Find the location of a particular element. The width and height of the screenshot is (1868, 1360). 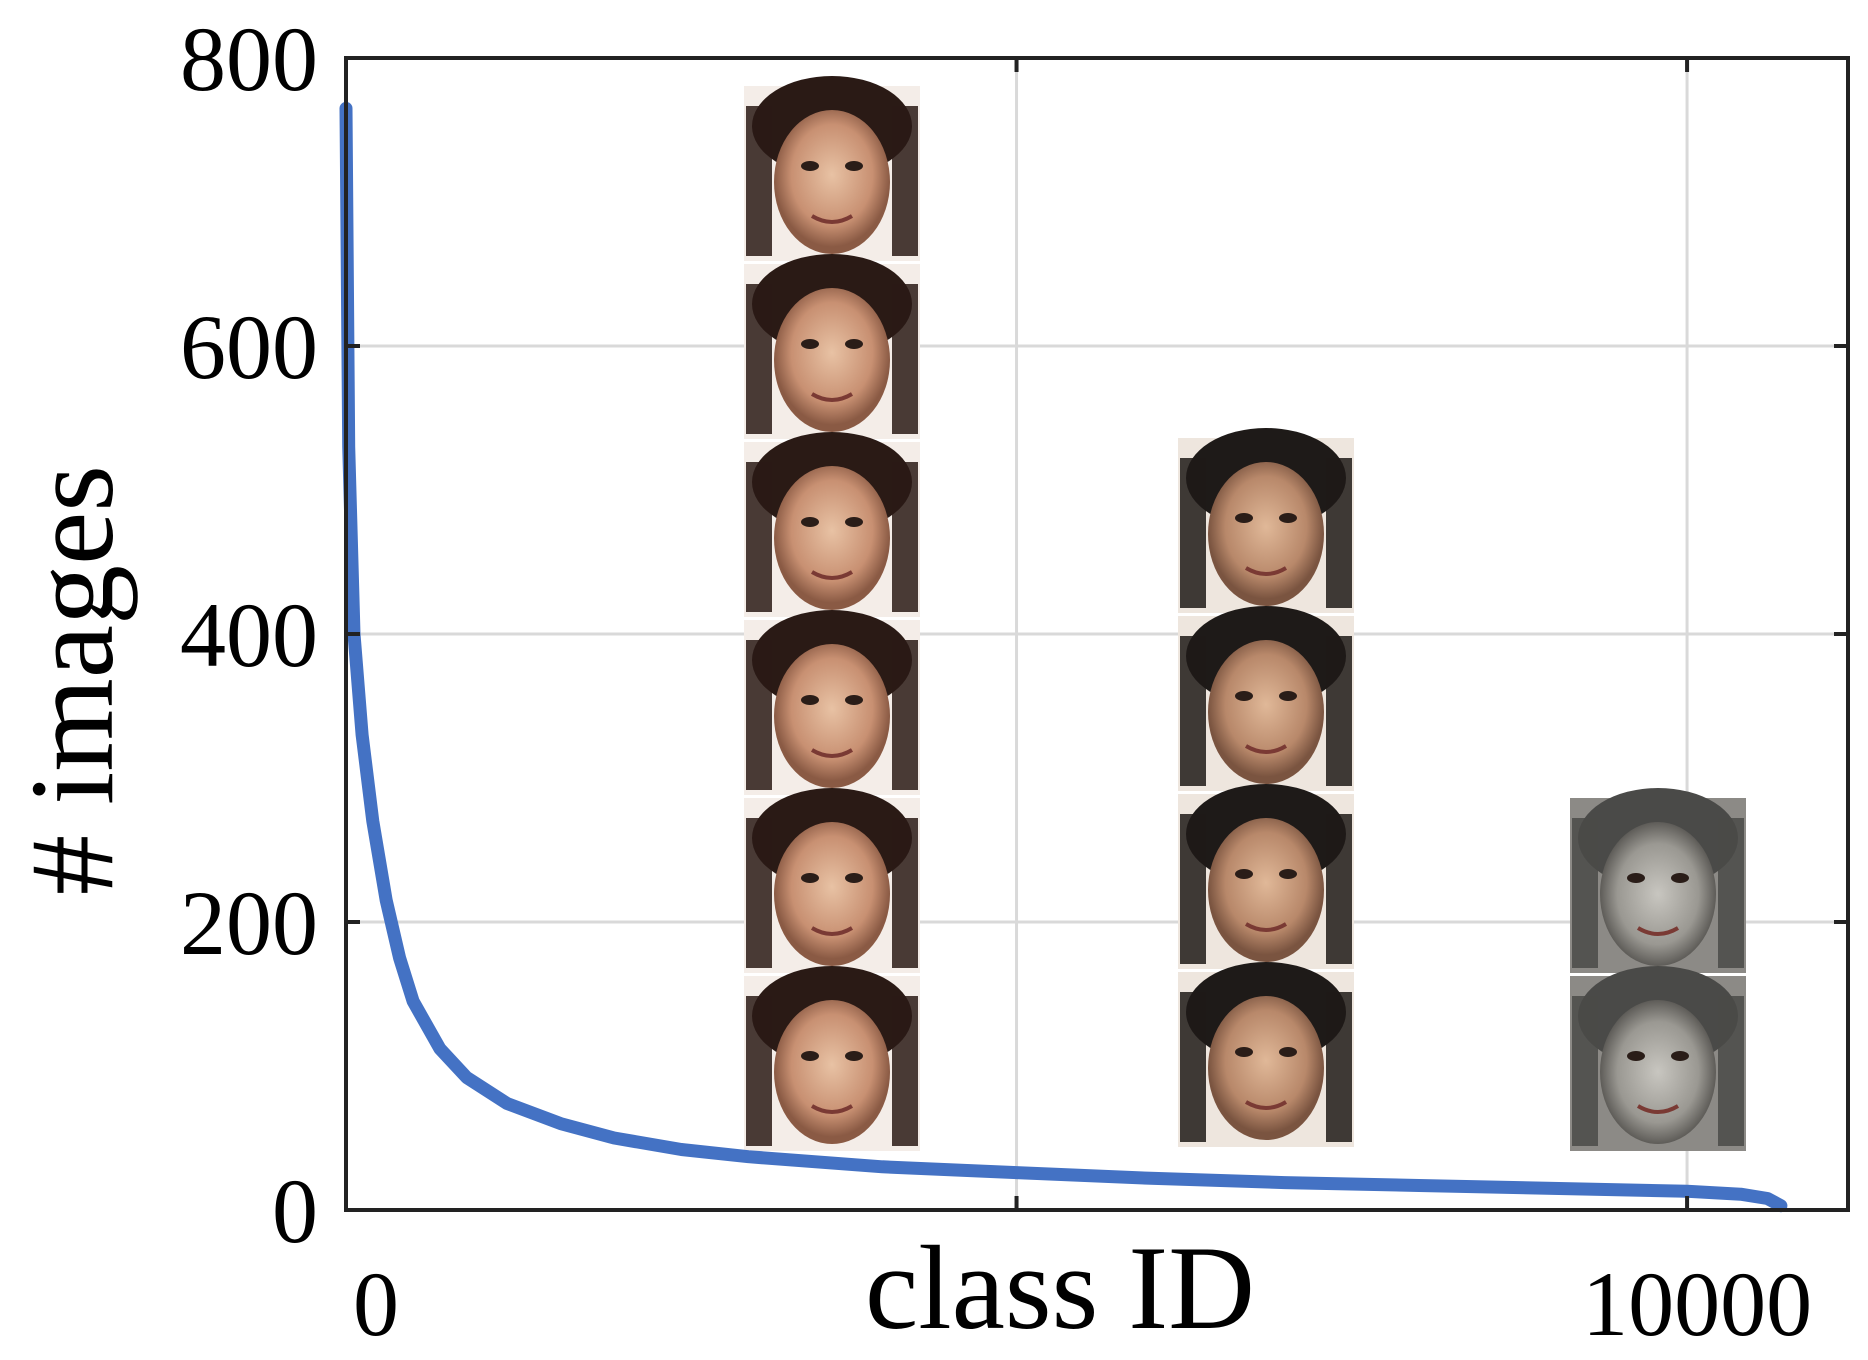

y-tick-label: 800 is located at coordinates (249, 59).